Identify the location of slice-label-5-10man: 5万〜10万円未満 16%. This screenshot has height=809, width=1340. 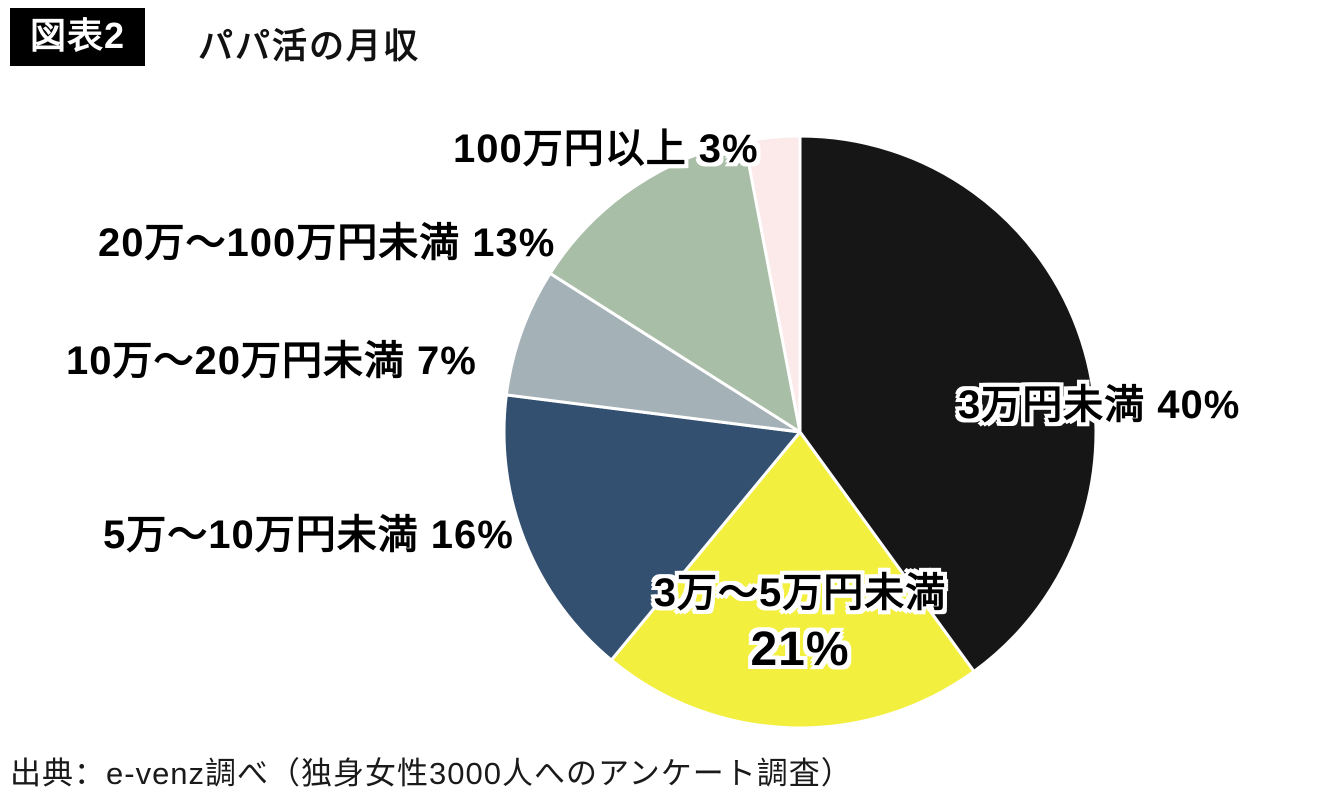
(308, 531).